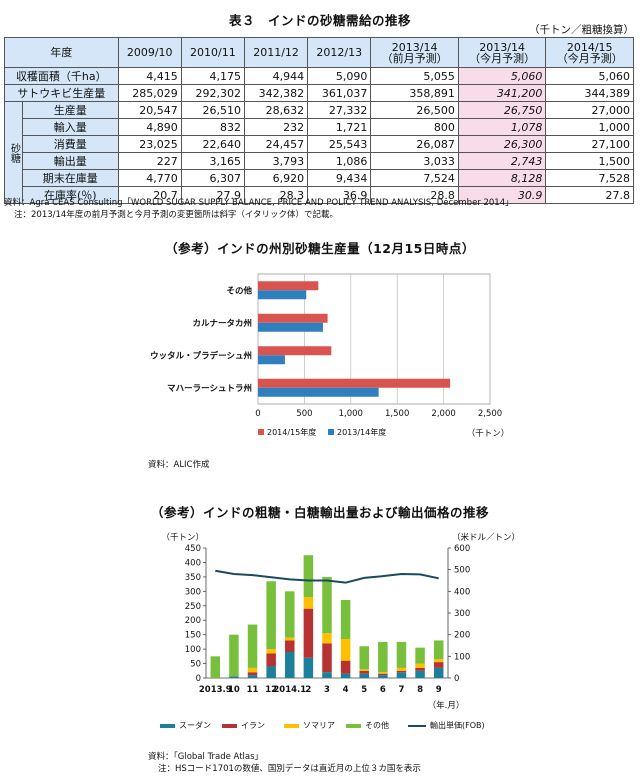  I want to click on table-cell: 25,543, so click(339, 144).